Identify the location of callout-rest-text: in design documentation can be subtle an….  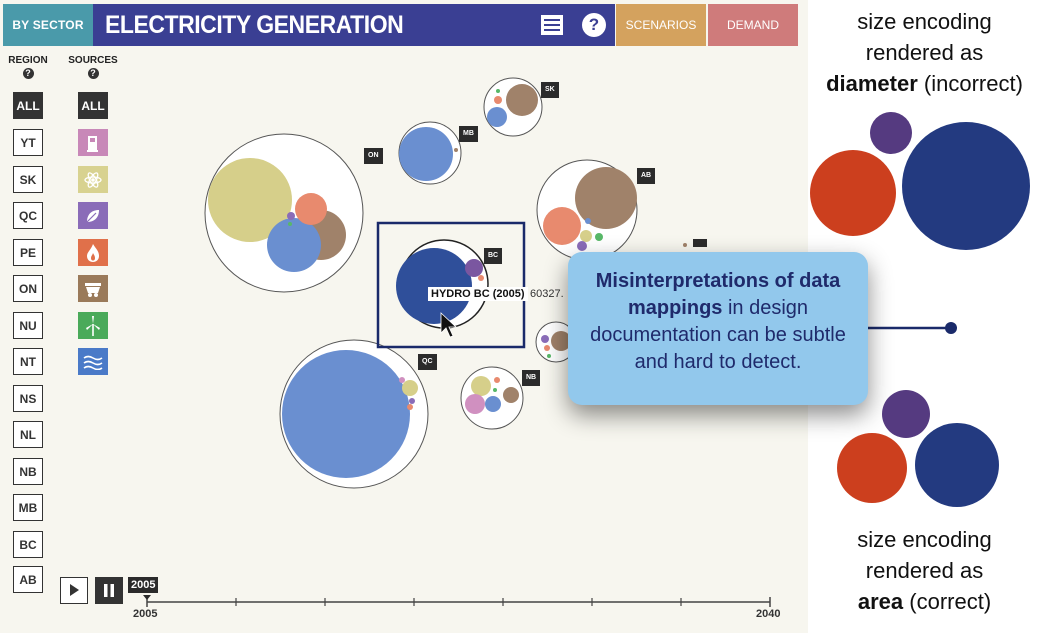
(718, 335).